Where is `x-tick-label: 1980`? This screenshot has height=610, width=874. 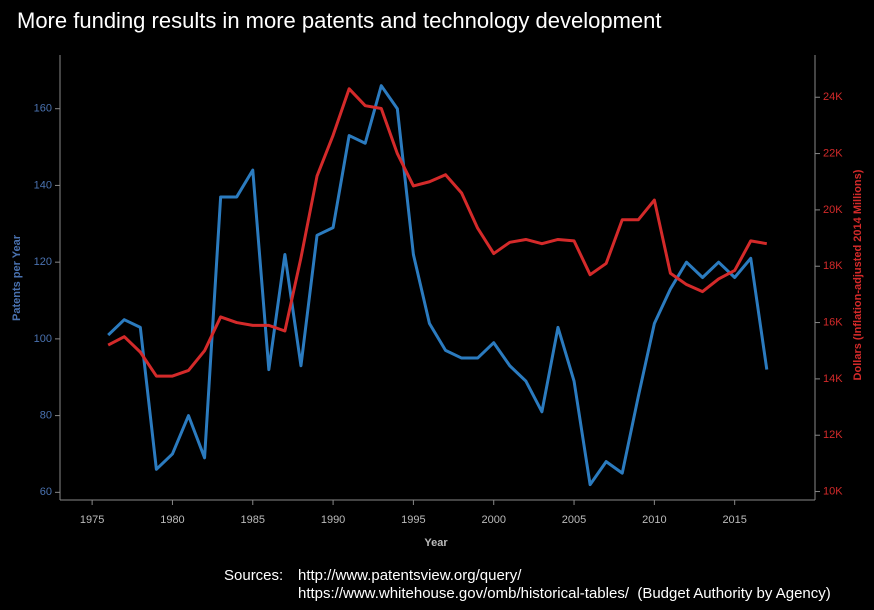 x-tick-label: 1980 is located at coordinates (172, 520).